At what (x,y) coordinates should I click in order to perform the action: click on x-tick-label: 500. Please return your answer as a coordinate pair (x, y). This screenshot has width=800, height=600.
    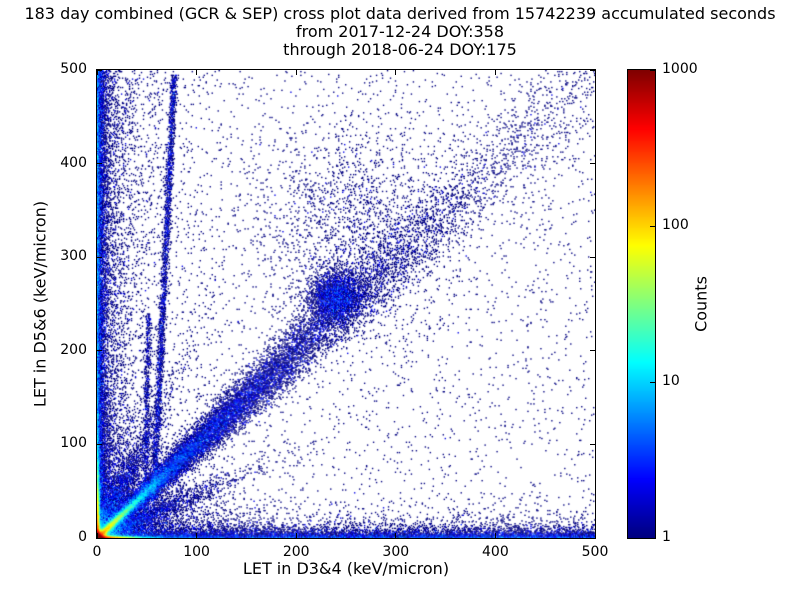
    Looking at the image, I should click on (595, 552).